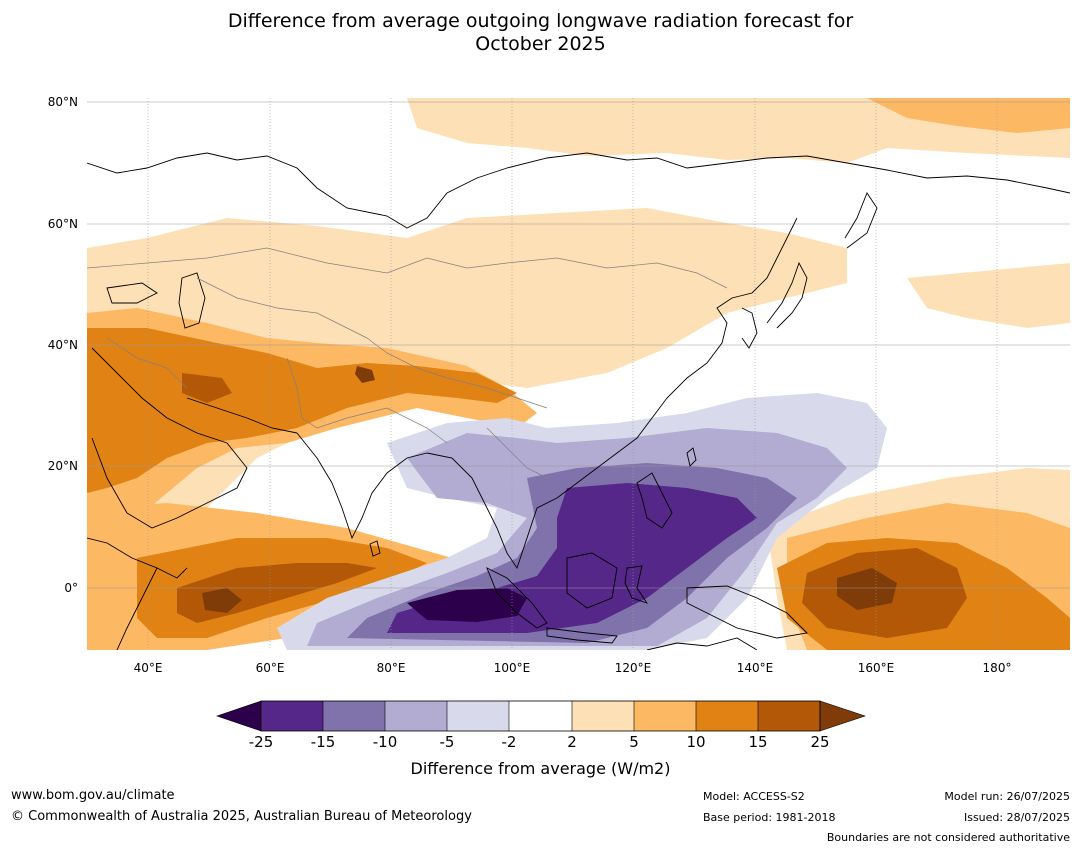 Image resolution: width=1081 pixels, height=850 pixels. Describe the element at coordinates (968, 115) in the screenshot. I see `arctic-moderate-anomaly` at that location.